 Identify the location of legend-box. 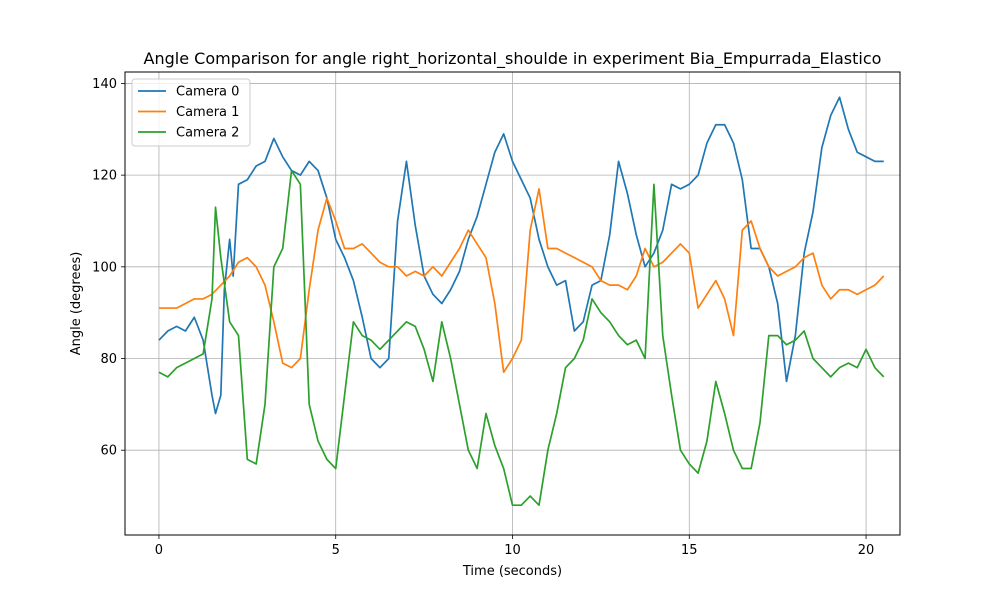
(191, 112).